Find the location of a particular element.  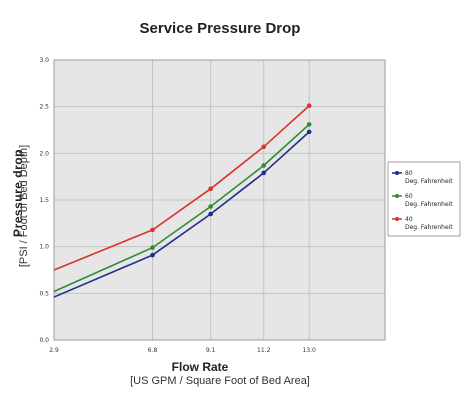

y-axis-sublabel: [PSI / Foot of Bed Depth] is located at coordinates (24, 206).